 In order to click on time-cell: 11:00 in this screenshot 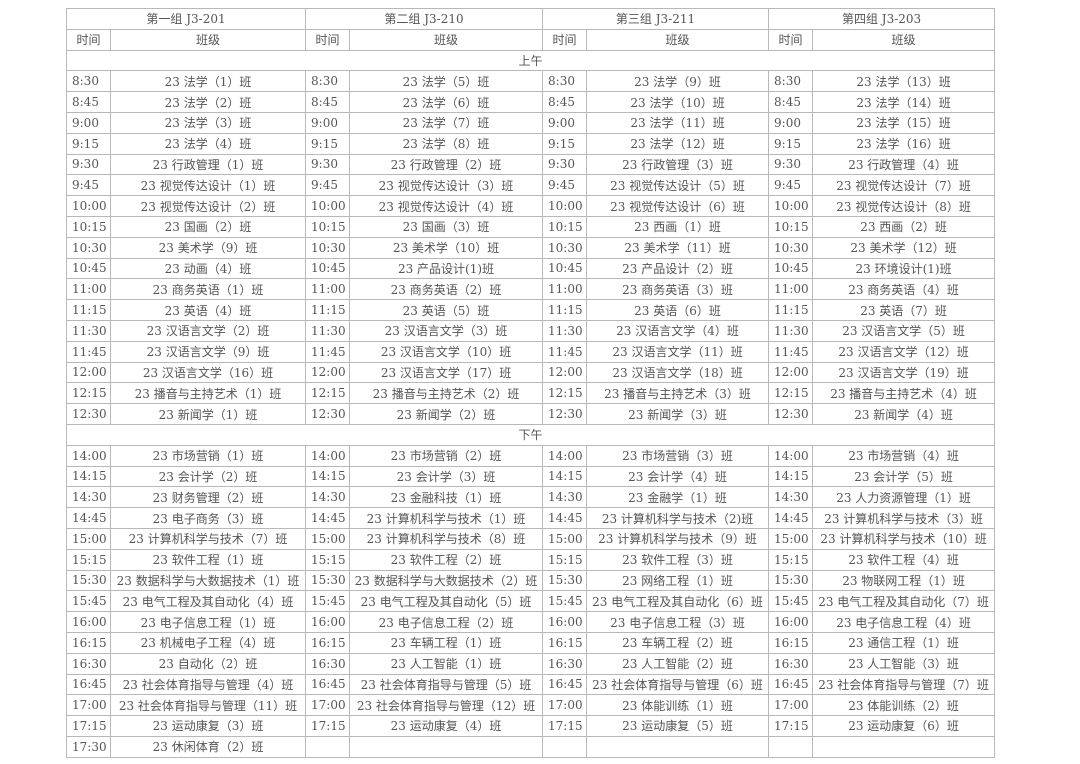, I will do `click(328, 289)`.